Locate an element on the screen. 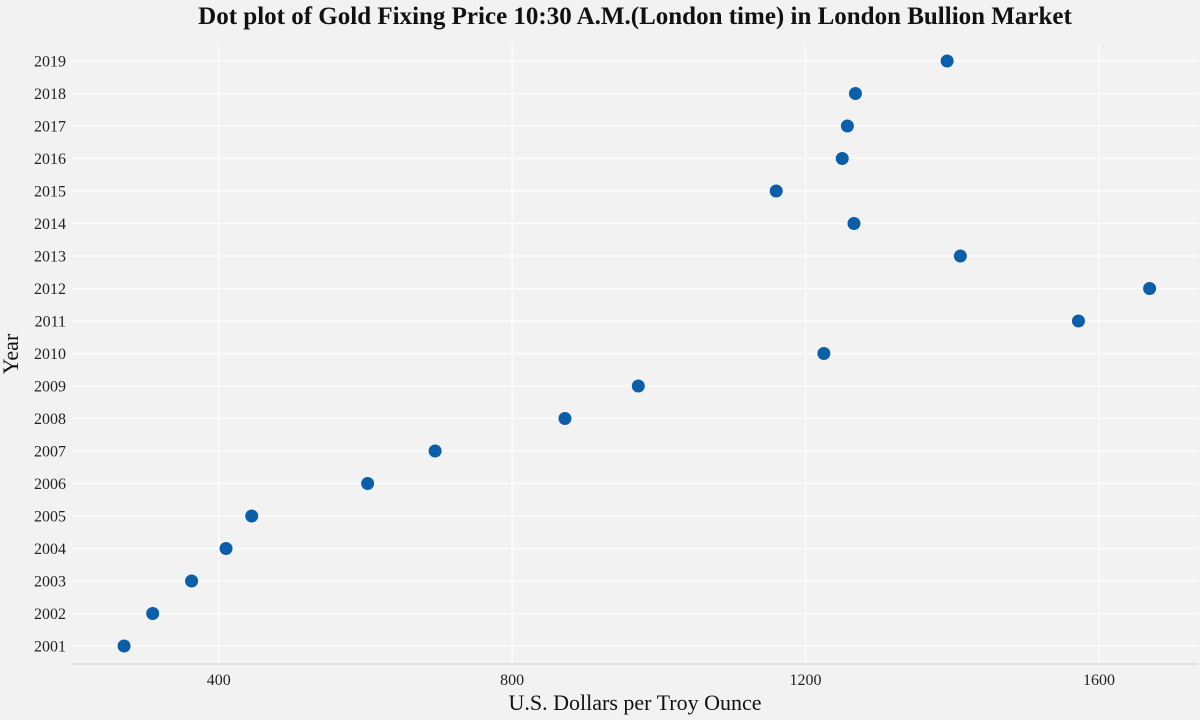 The height and width of the screenshot is (720, 1200). y-tick-label: 2016 is located at coordinates (50, 159).